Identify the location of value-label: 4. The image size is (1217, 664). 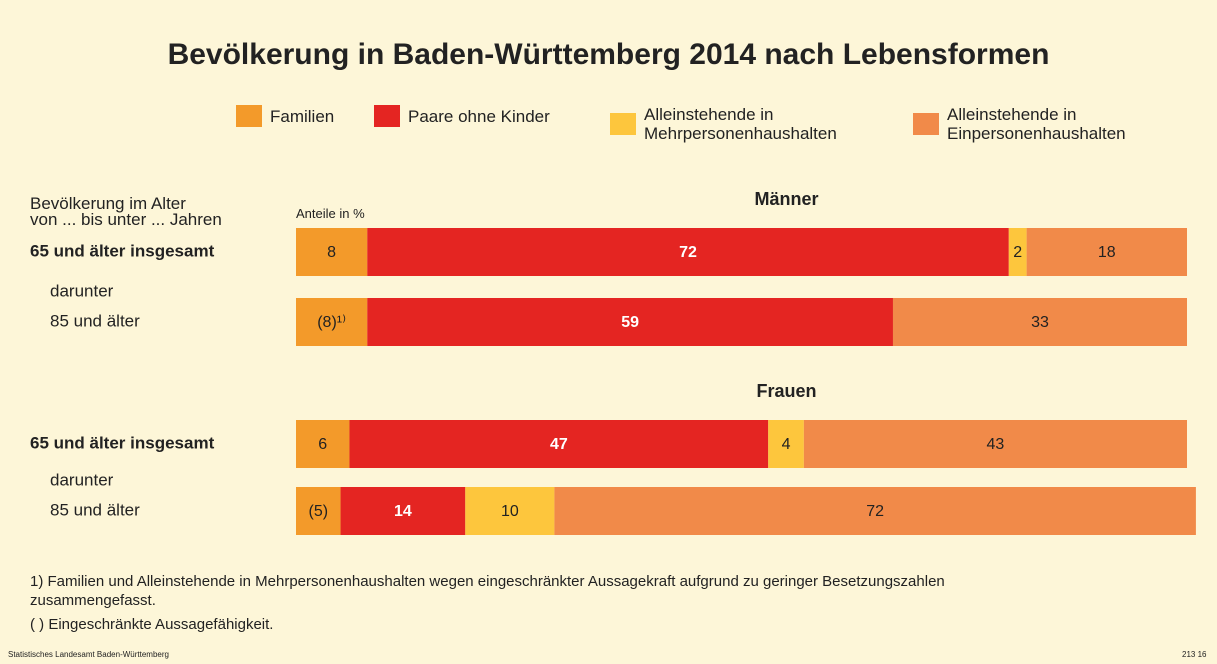
(786, 444).